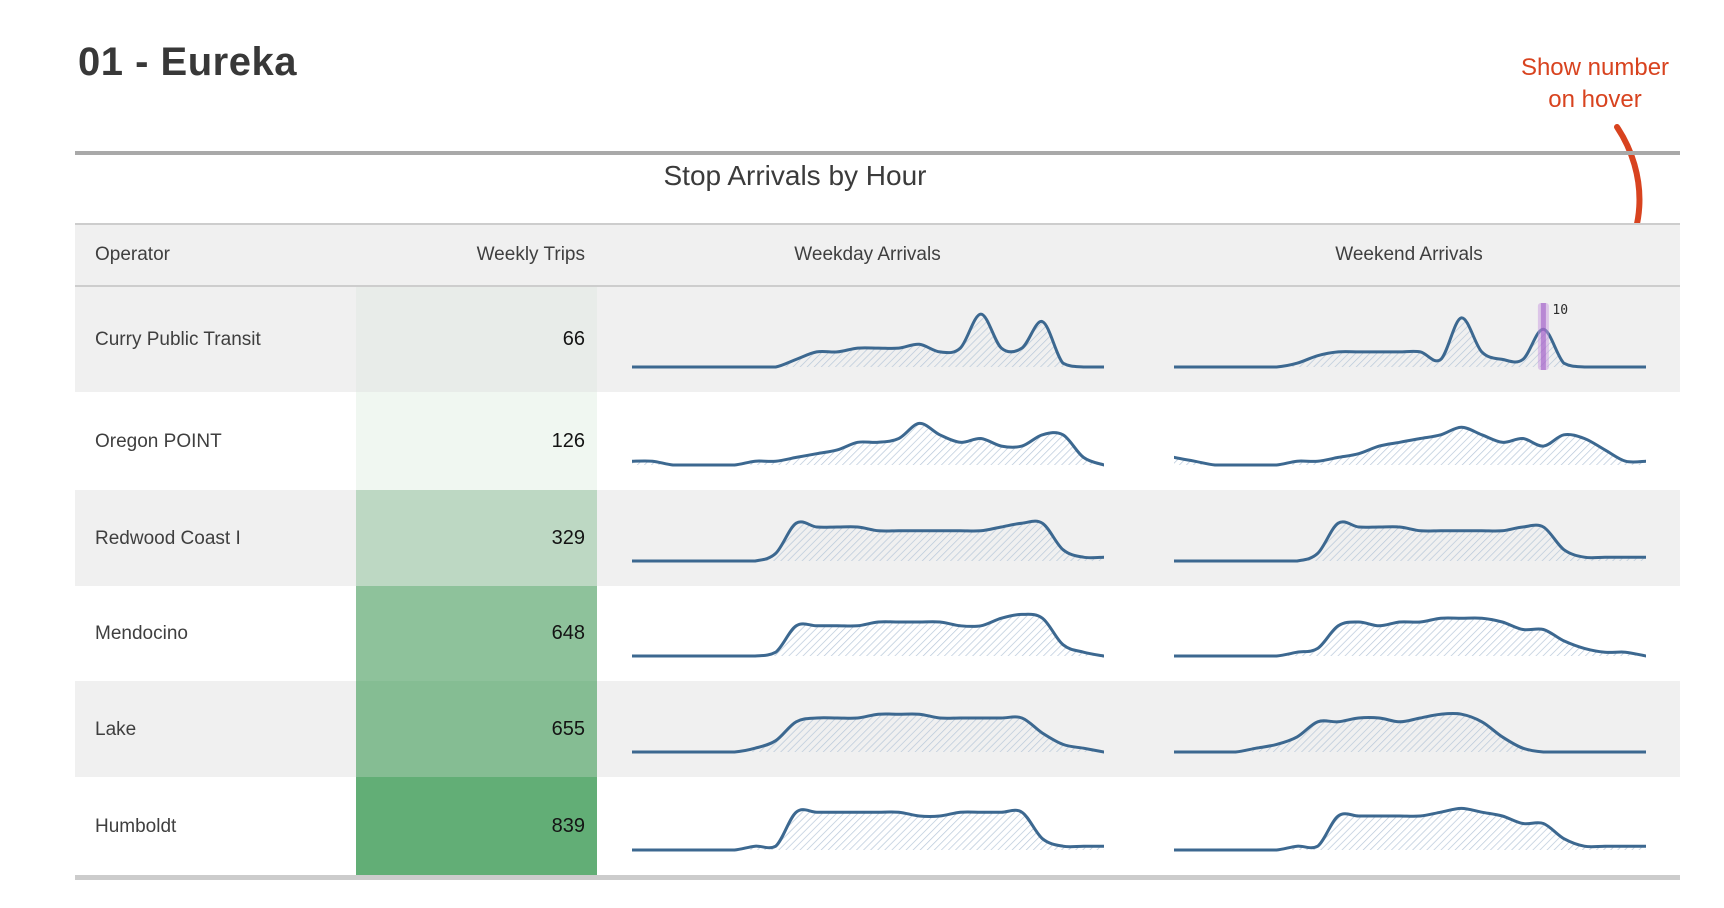  I want to click on table-row: Redwood Coast I 329, so click(877, 538).